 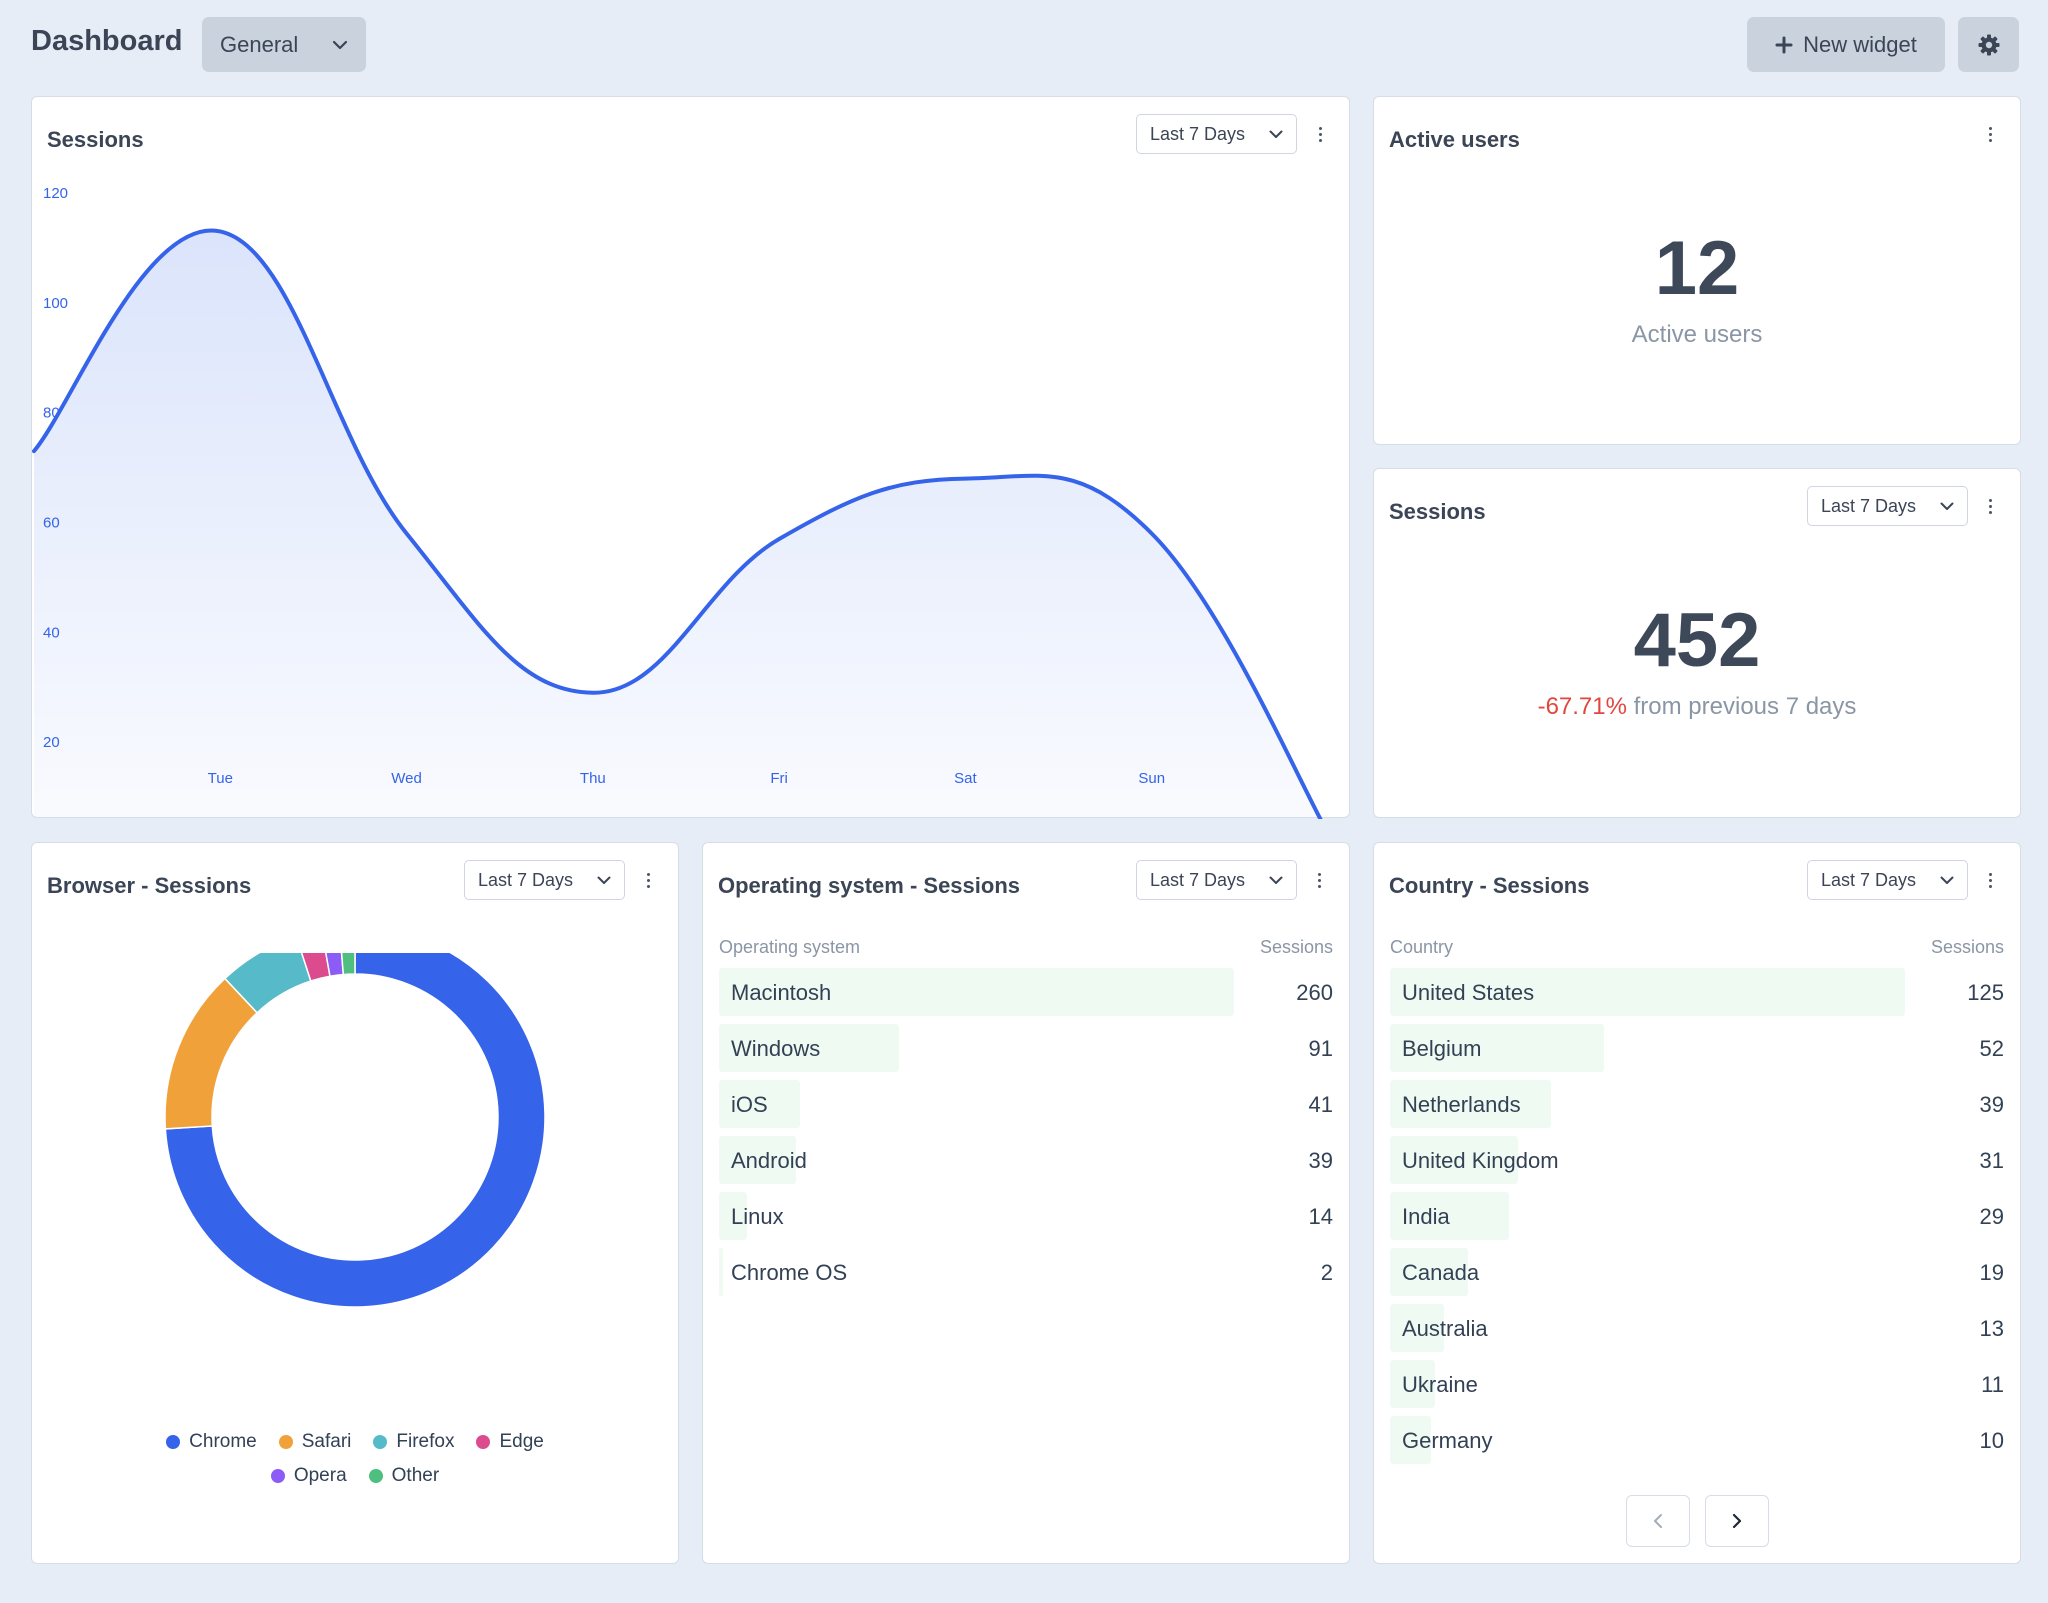 I want to click on list-row: Linux 14, so click(x=1026, y=1216).